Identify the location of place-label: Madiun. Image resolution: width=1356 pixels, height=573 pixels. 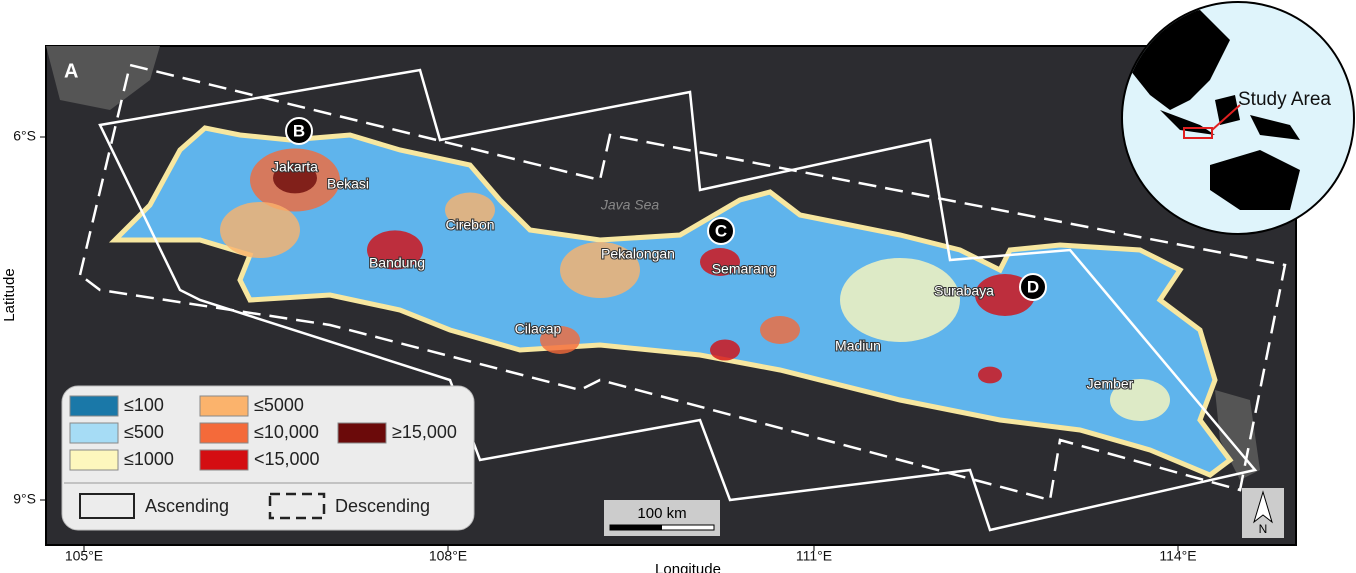
(858, 346).